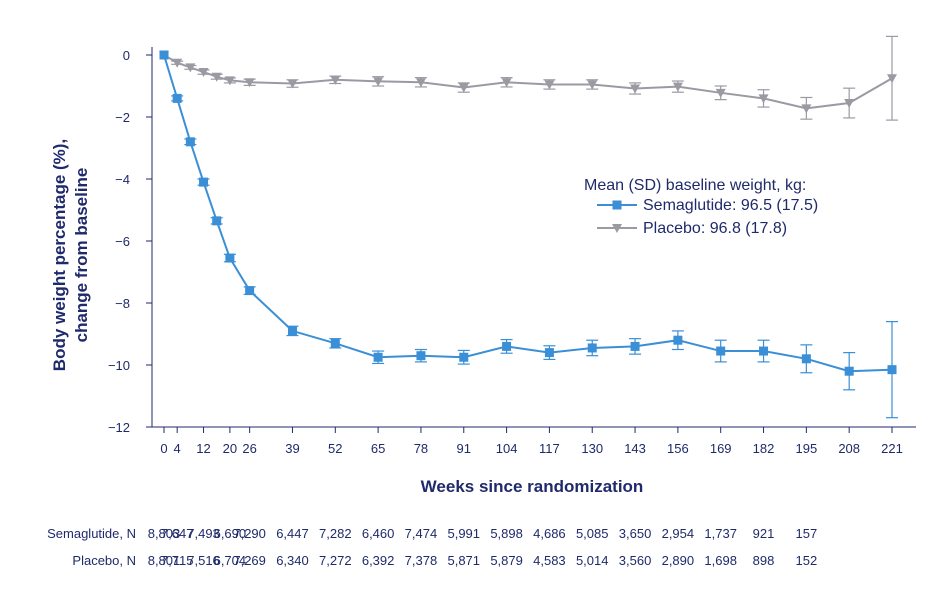 The image size is (952, 598). I want to click on x-tick-label: 221, so click(892, 448).